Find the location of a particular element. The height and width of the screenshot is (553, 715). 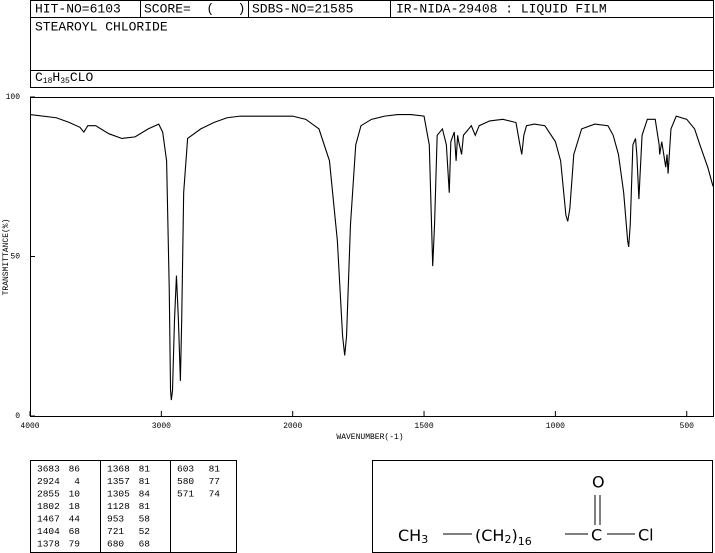

peak-wavenumber: 2924 is located at coordinates (48, 481).